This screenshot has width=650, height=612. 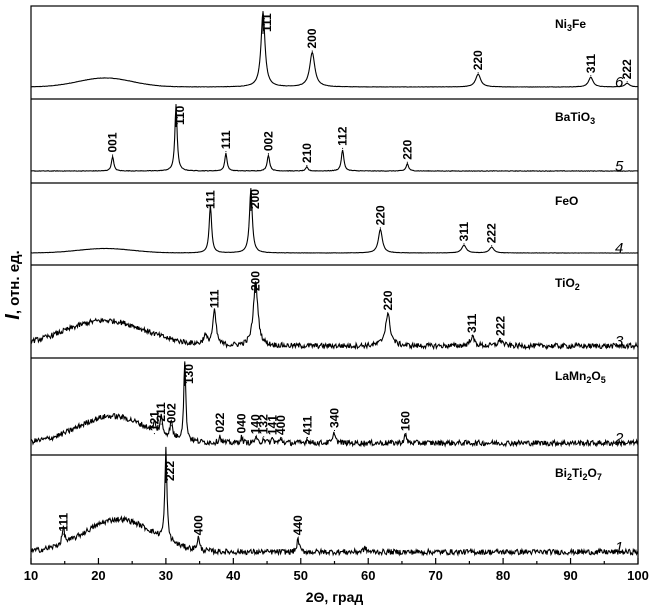 I want to click on panel-FeO: 111 200 220 311 222 FeO 4, so click(x=334, y=222).